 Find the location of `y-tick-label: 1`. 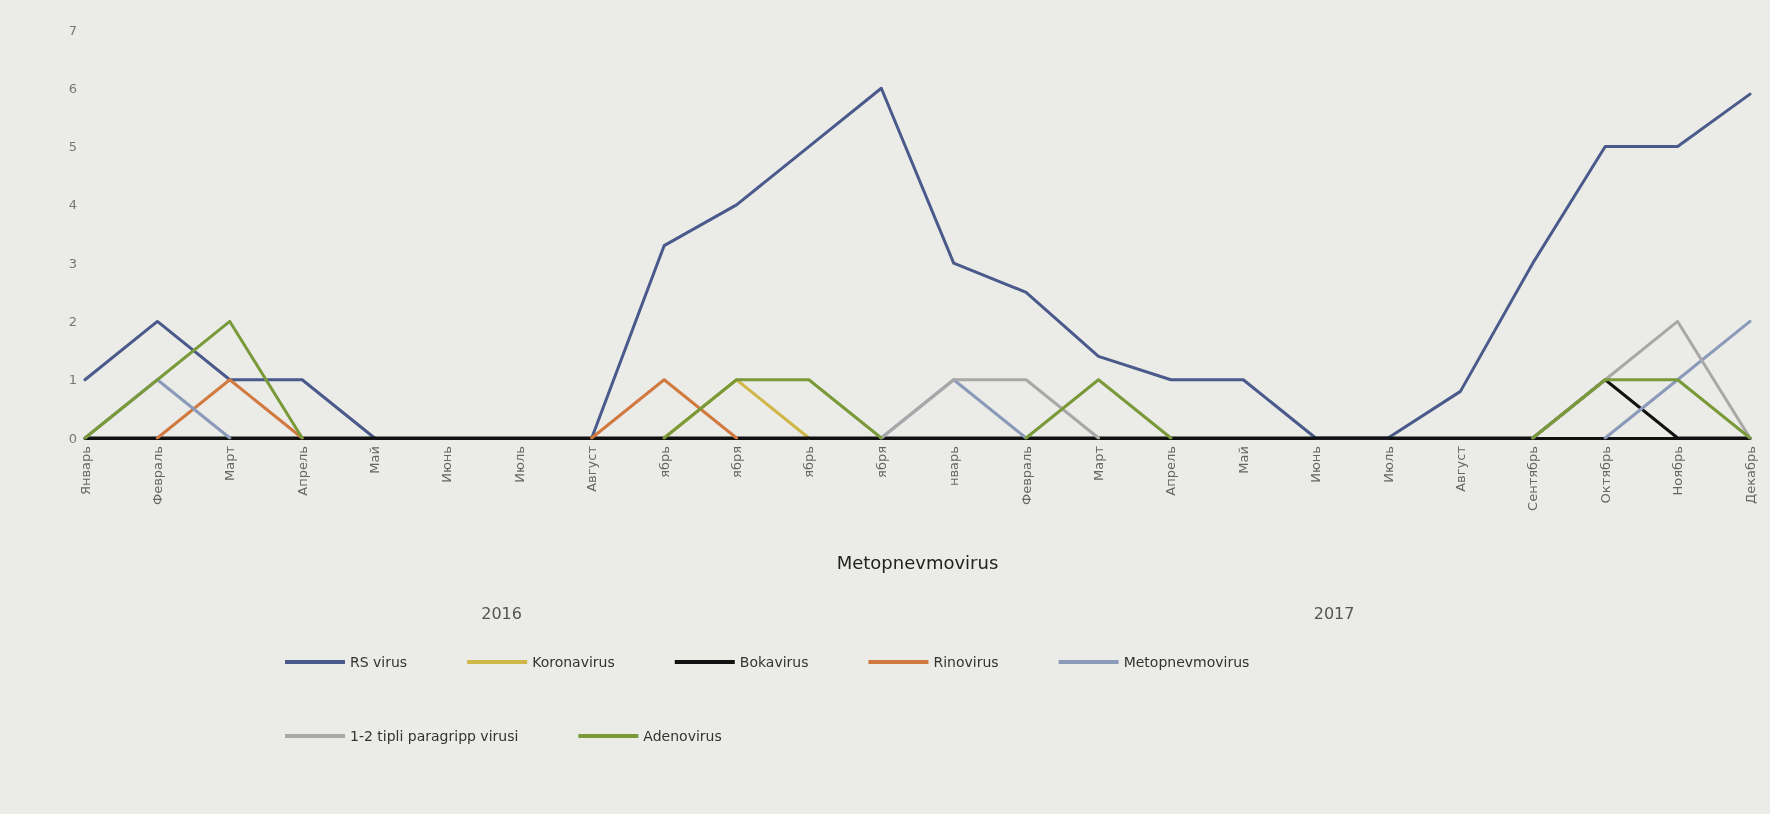

y-tick-label: 1 is located at coordinates (72, 380).